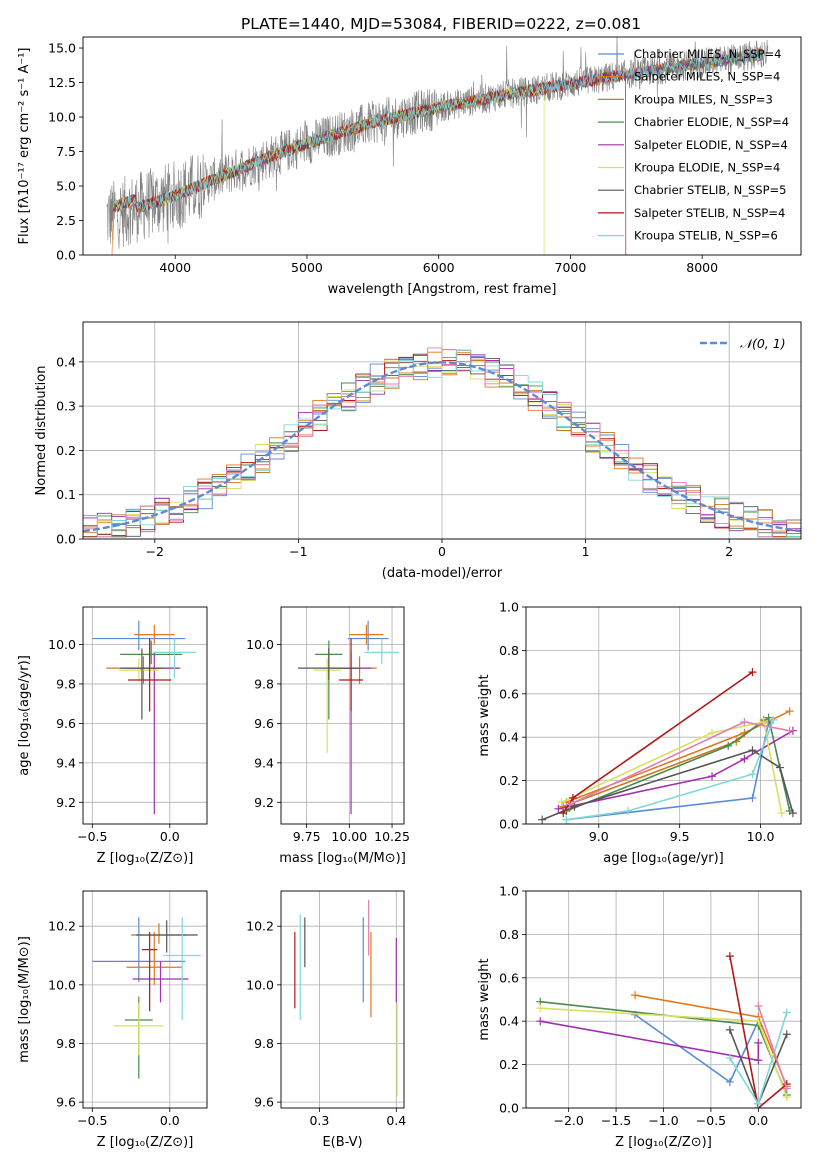 The height and width of the screenshot is (1170, 819). I want to click on y-axis-label: Flux [fλ10⁻¹⁷ erg cm⁻² s⁻¹ A⁻¹], so click(24, 146).